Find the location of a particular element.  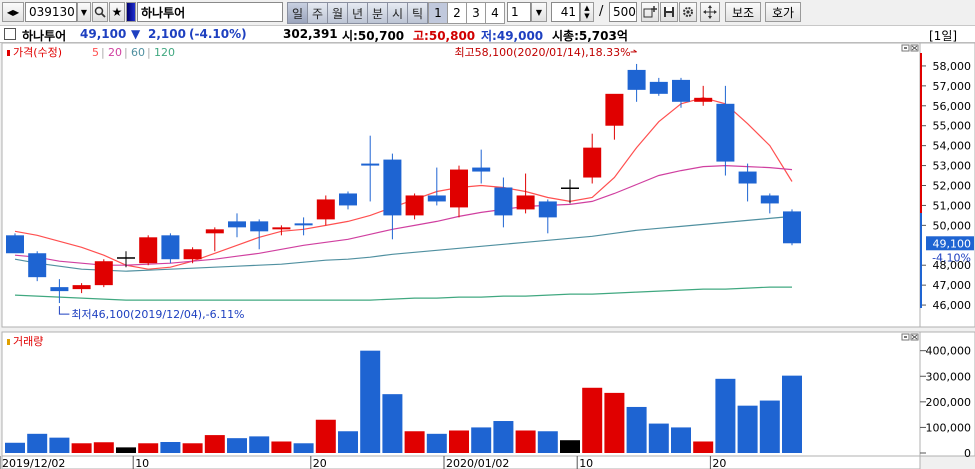

move-icon is located at coordinates (710, 12).